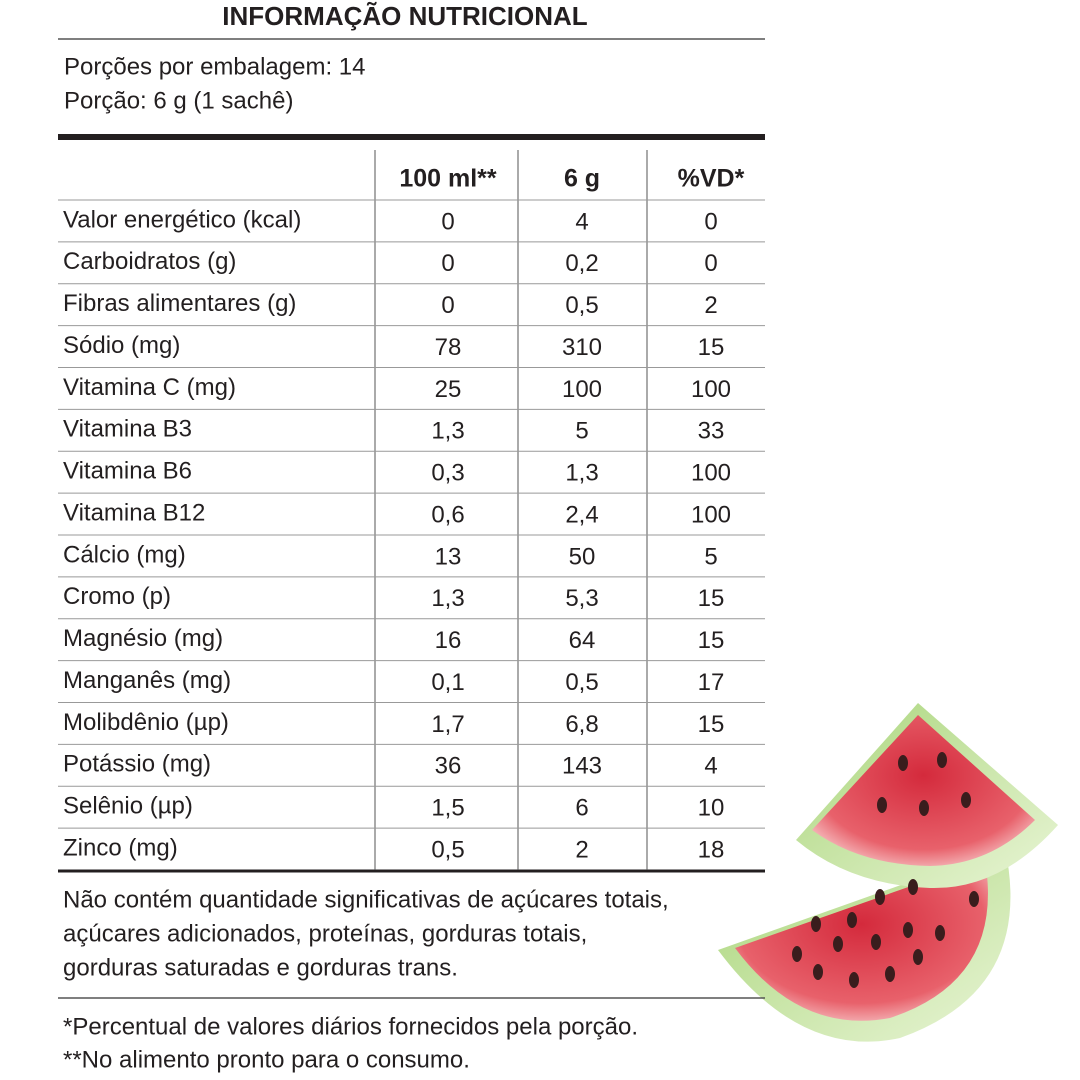 The height and width of the screenshot is (1080, 1080). Describe the element at coordinates (711, 179) in the screenshot. I see `column-header: %VD*` at that location.